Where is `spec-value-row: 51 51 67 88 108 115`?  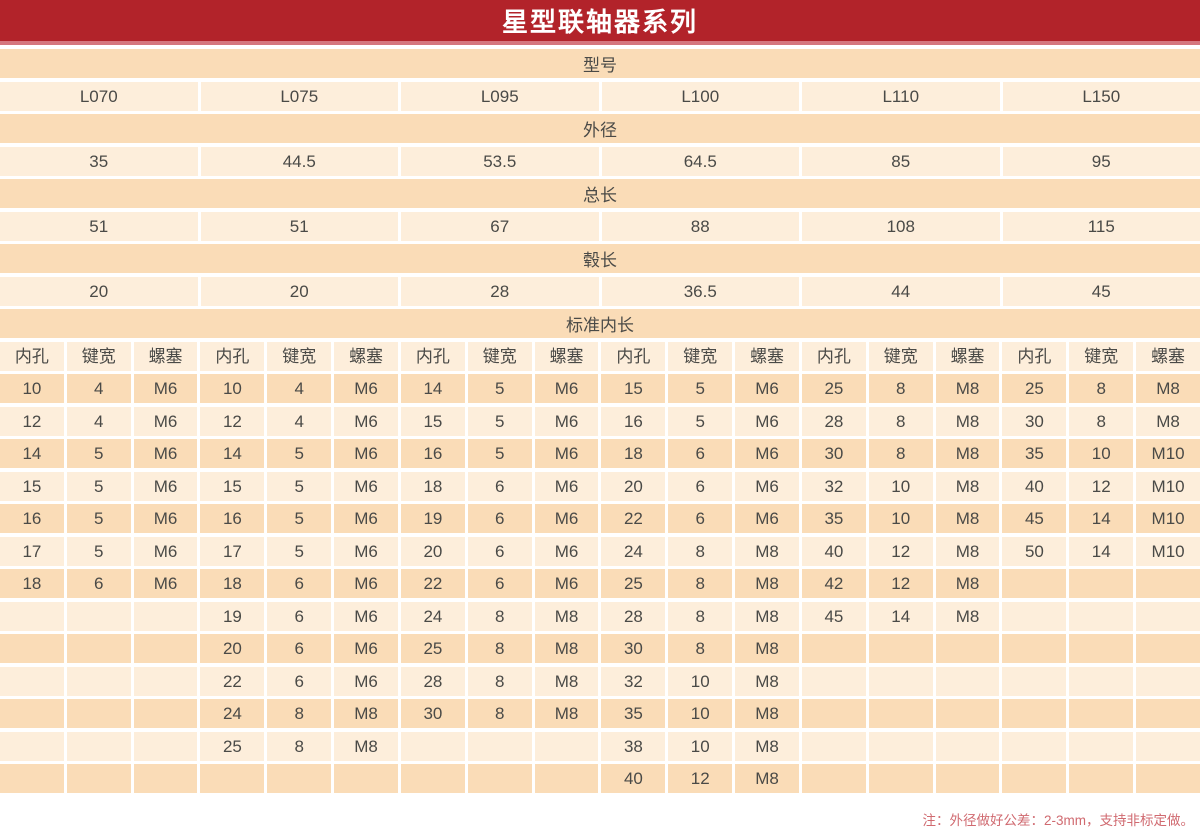 spec-value-row: 51 51 67 88 108 115 is located at coordinates (600, 226).